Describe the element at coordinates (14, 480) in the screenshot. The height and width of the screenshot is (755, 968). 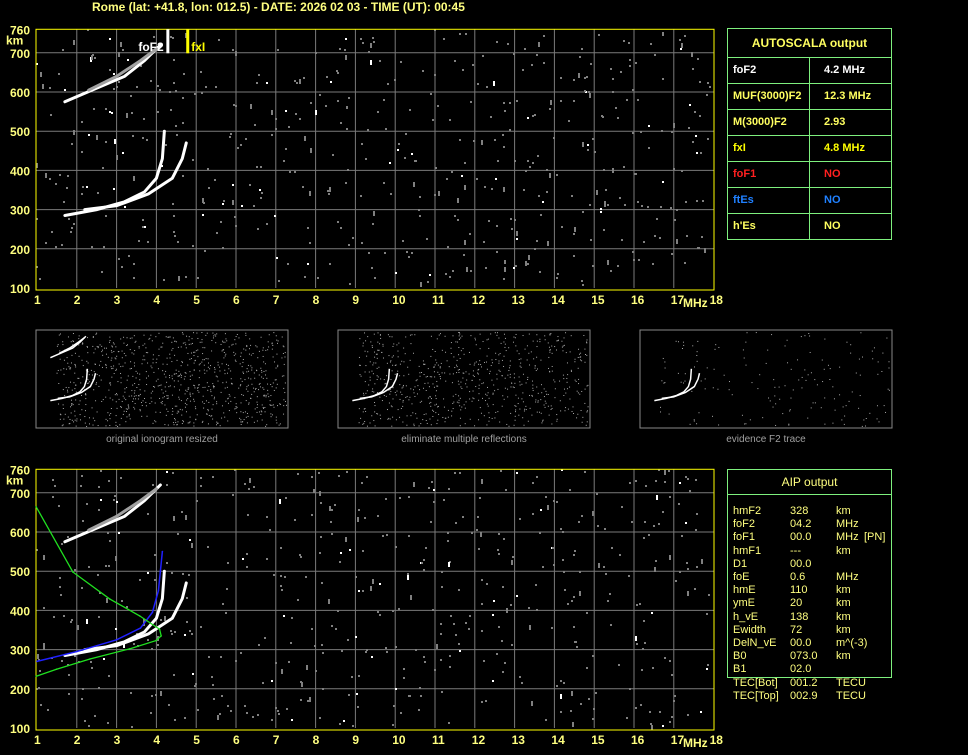
I see `y-axis-unit: km` at that location.